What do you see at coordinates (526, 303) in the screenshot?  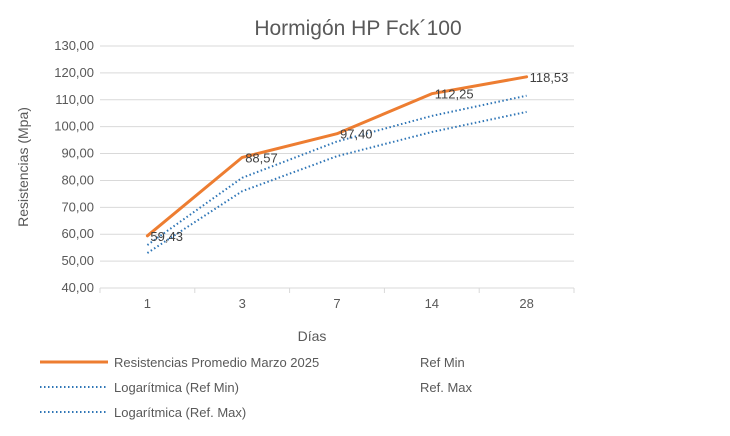 I see `x-tick-label: 28` at bounding box center [526, 303].